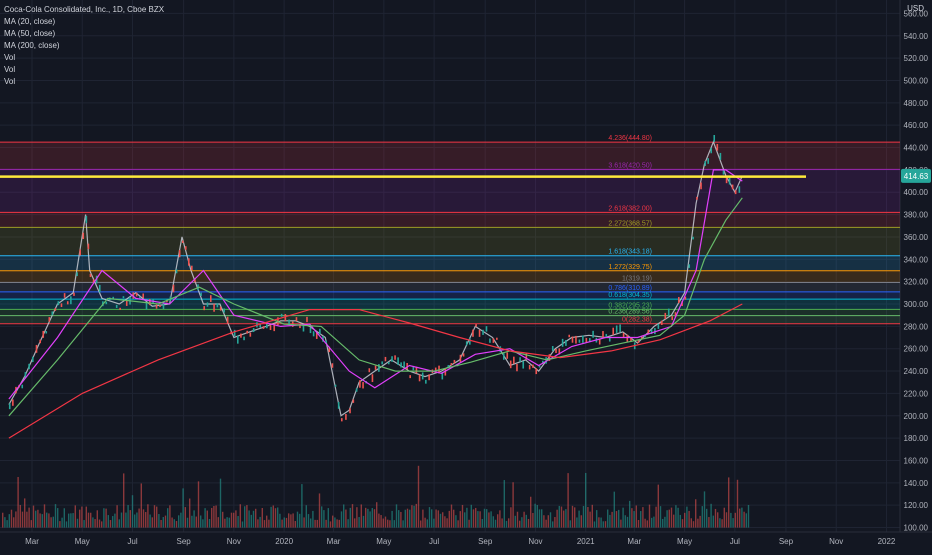 This screenshot has height=555, width=932. What do you see at coordinates (30, 33) in the screenshot?
I see `legend-ma50: MA (50, close)` at bounding box center [30, 33].